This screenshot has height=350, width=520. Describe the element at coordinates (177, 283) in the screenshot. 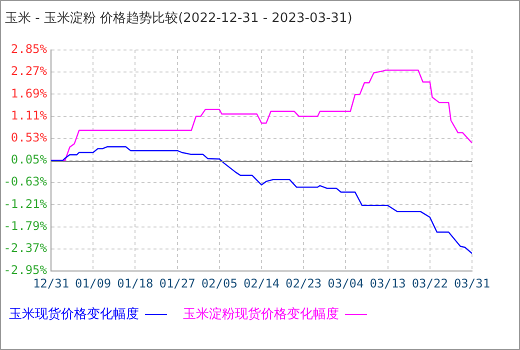

I see `x-tick-label: 01/27` at that location.